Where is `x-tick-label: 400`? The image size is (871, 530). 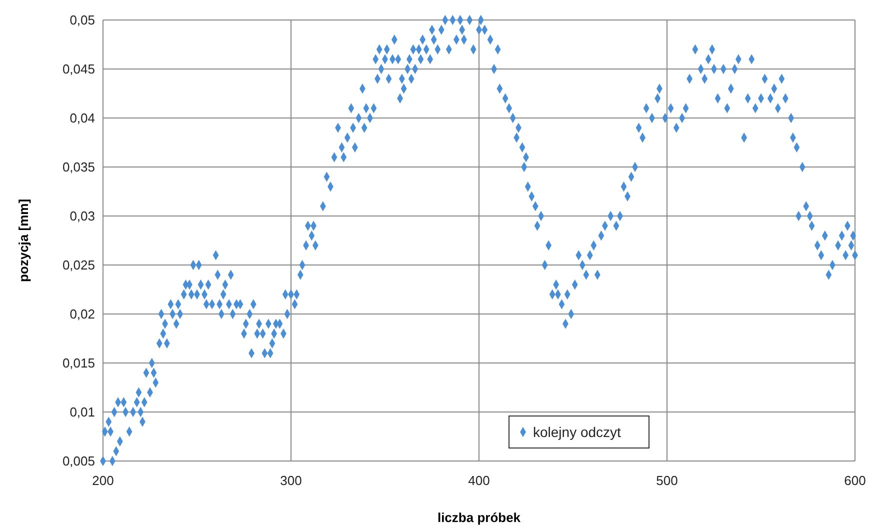 x-tick-label: 400 is located at coordinates (479, 480).